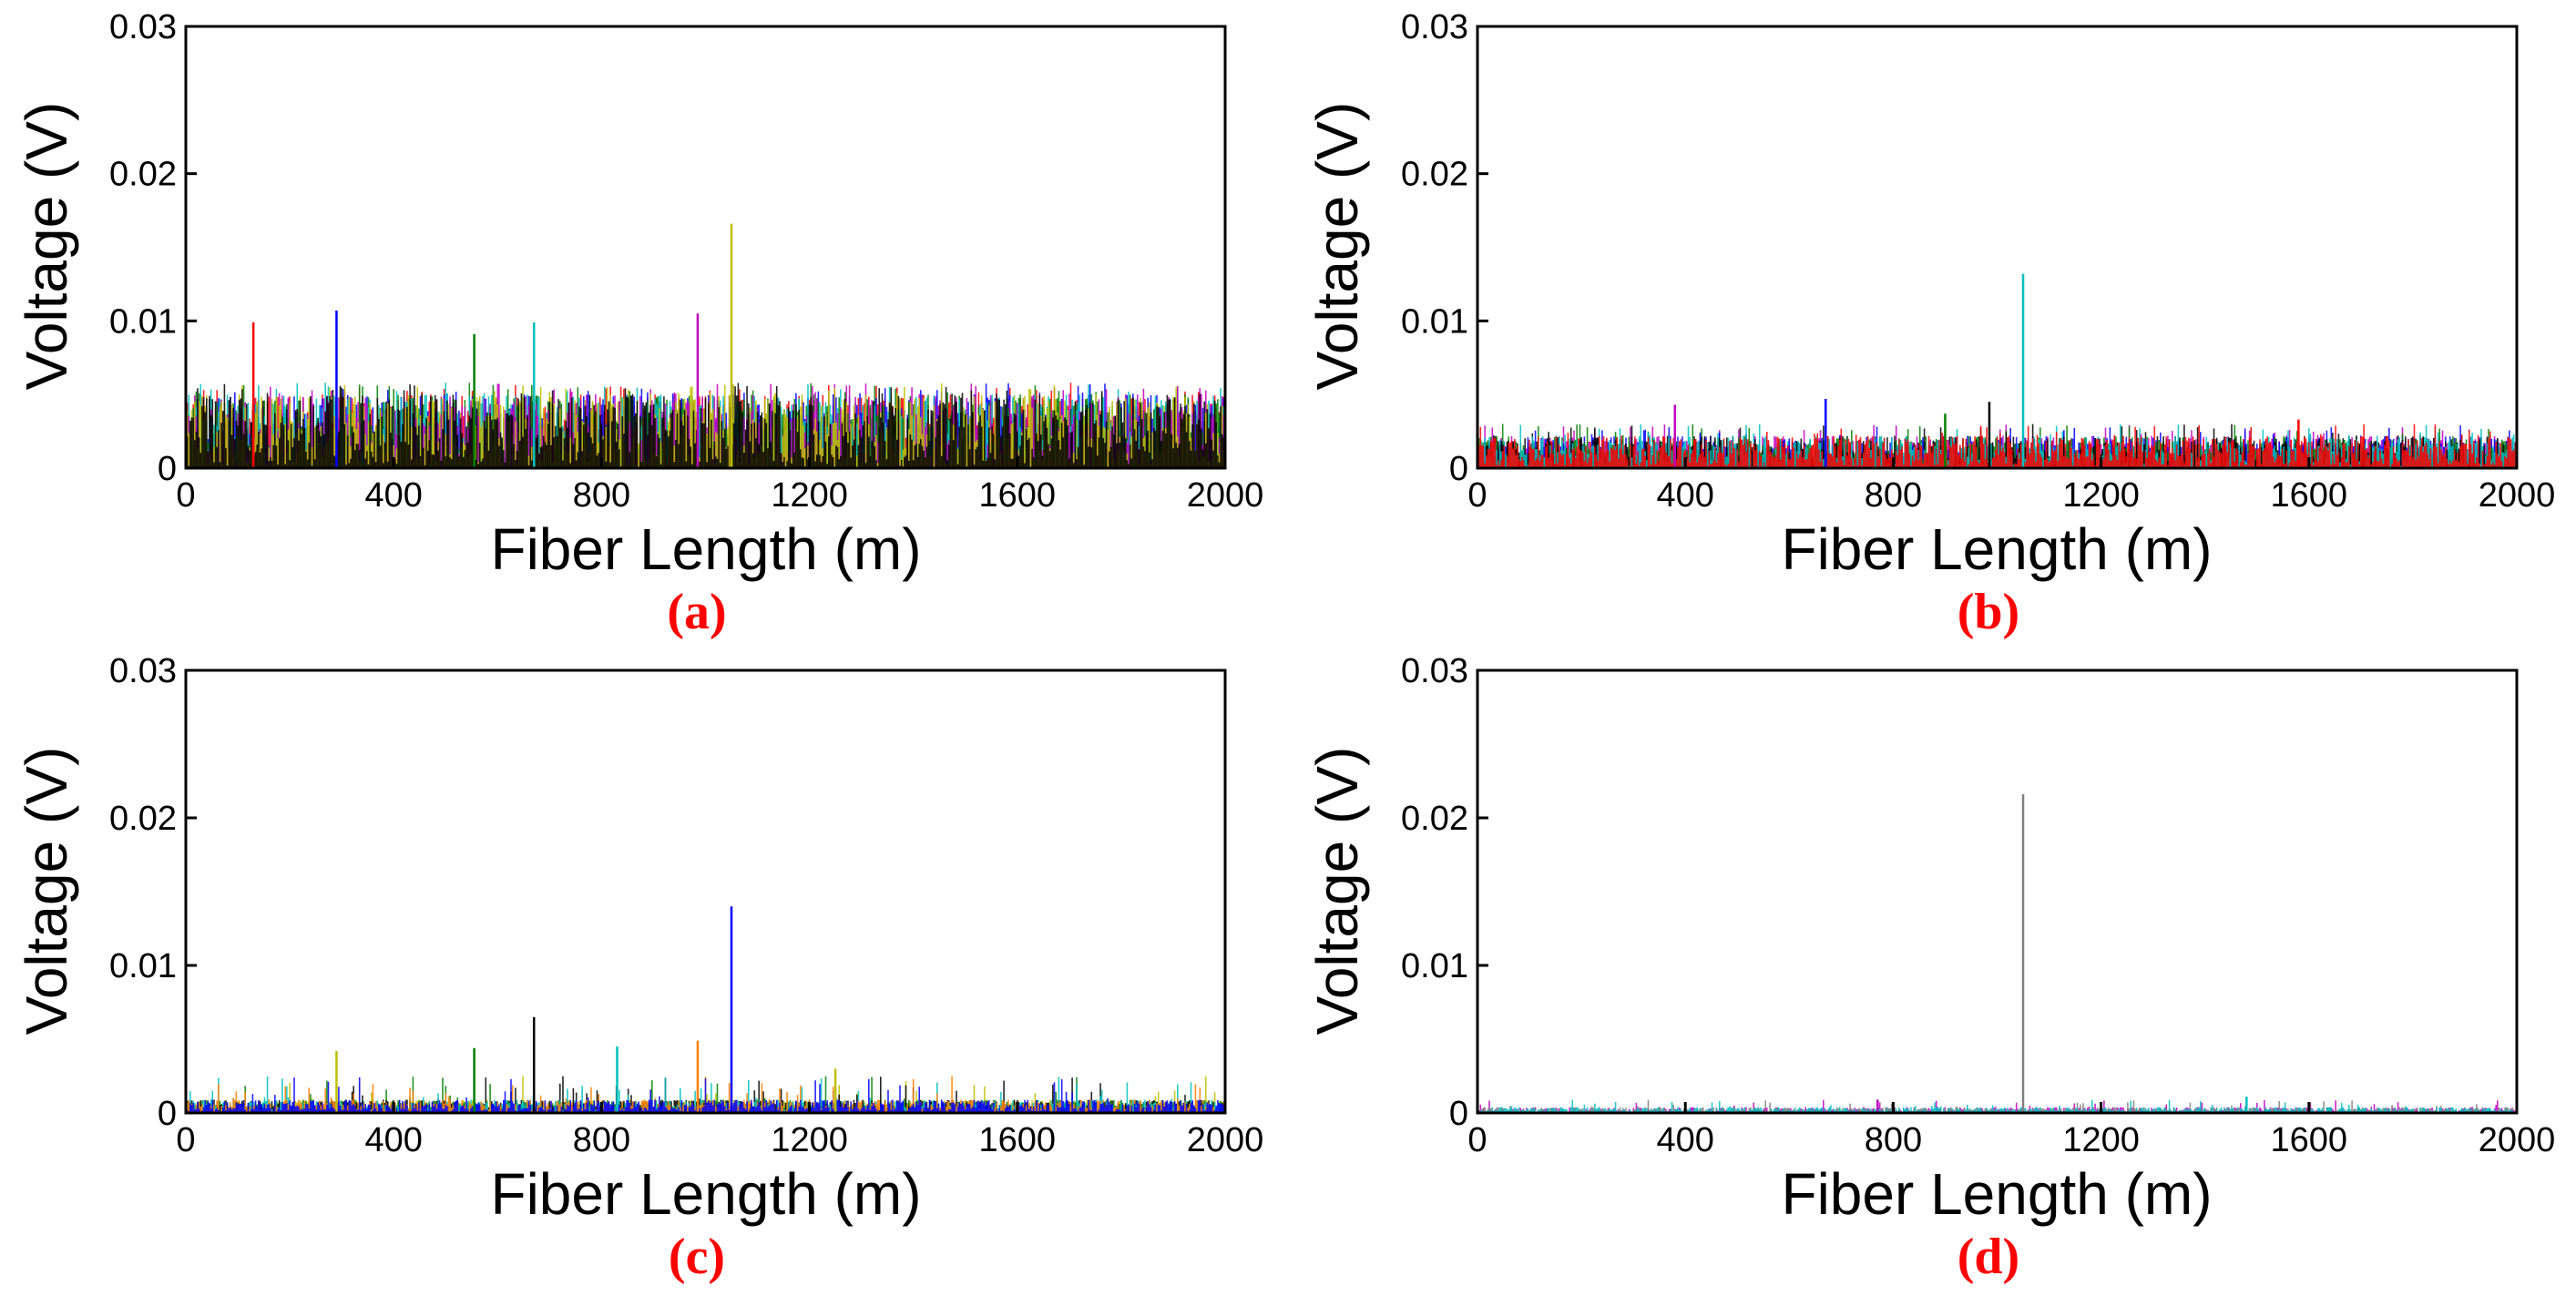 The image size is (2576, 1296). I want to click on panel-caption: (d), so click(1988, 1257).